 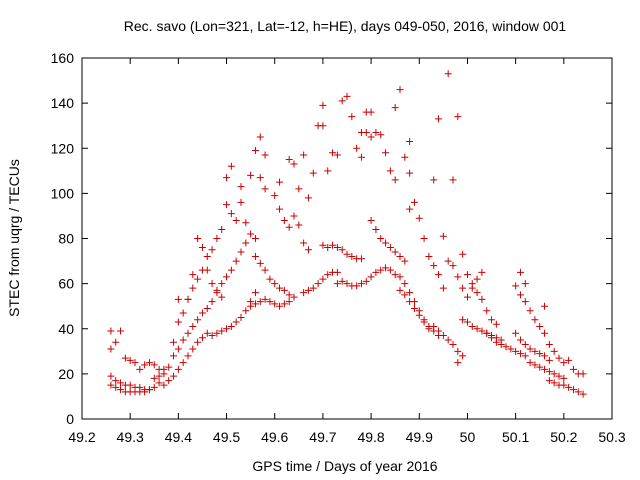 I want to click on x-tick-label: 50.1, so click(x=515, y=437).